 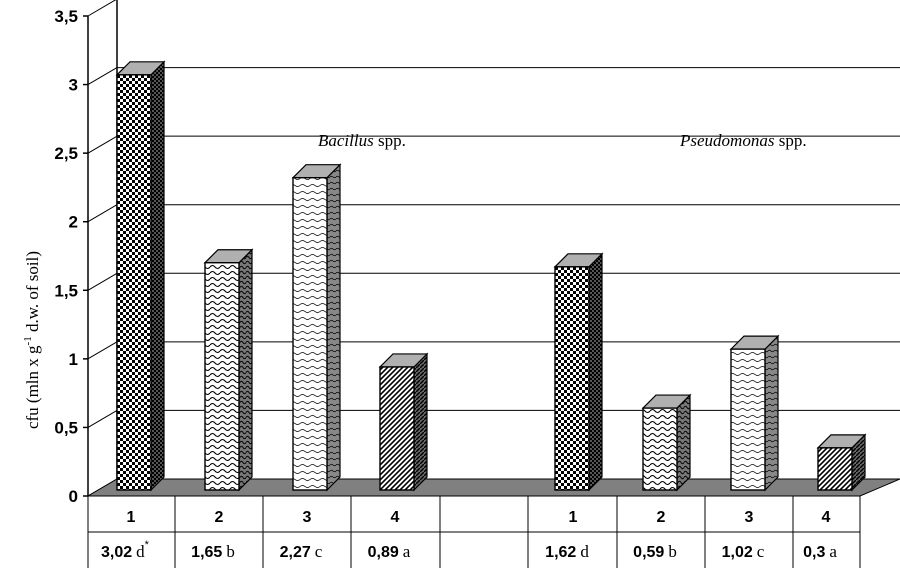 What do you see at coordinates (71, 256) in the screenshot?
I see `y-axis: 0 0,5 1 1,5 2 2,5 3 3,5` at bounding box center [71, 256].